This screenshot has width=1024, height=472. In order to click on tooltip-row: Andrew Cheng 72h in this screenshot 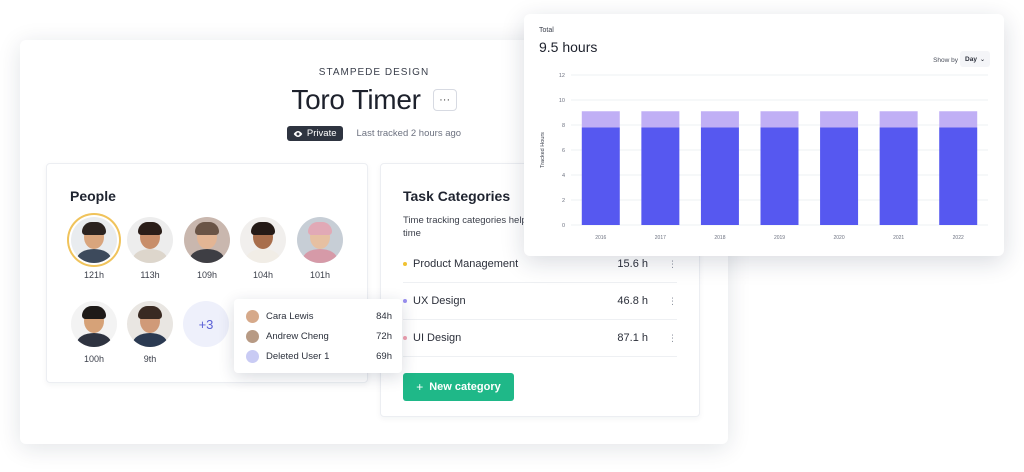, I will do `click(319, 336)`.